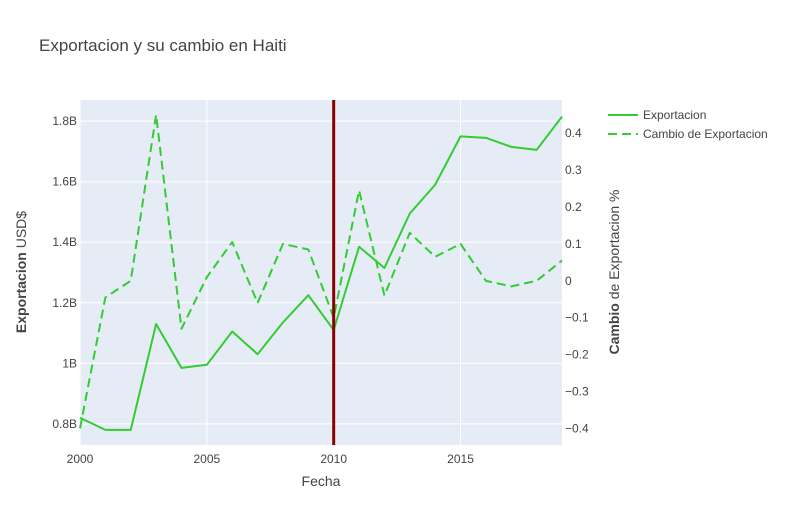  I want to click on x-tick-label: 2005, so click(206, 459).